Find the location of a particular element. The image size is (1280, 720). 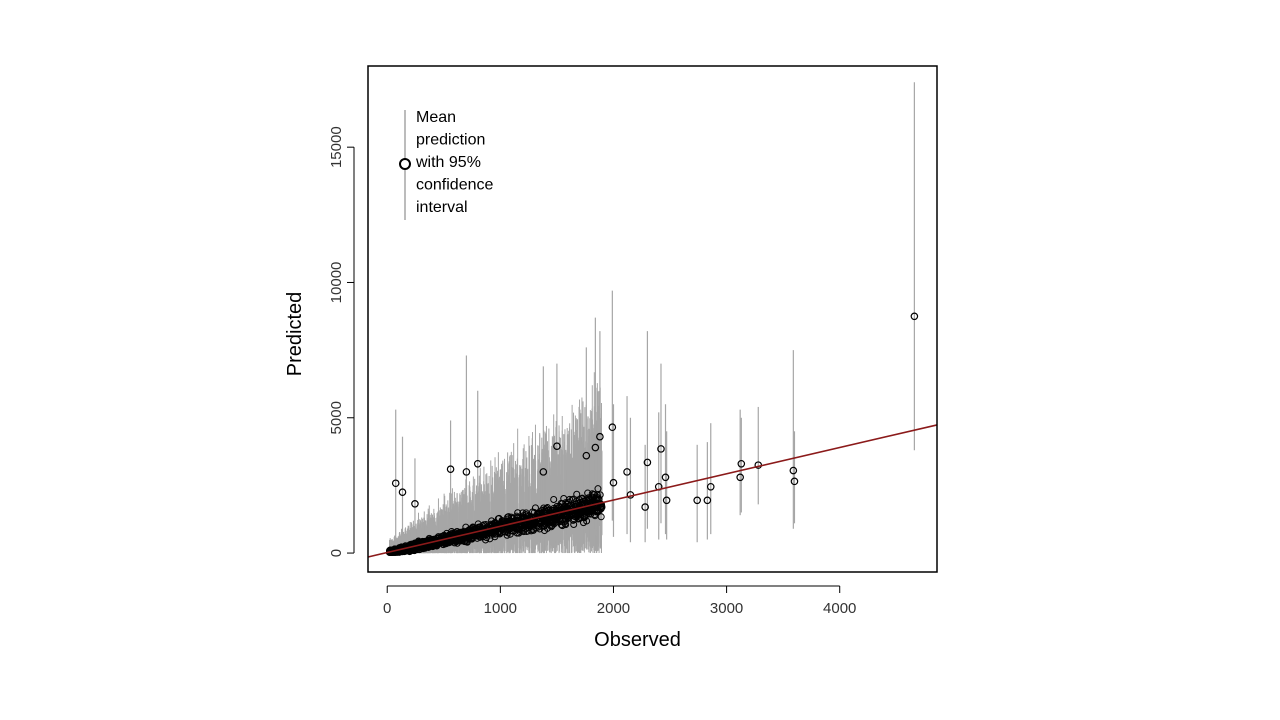

fit-line-group is located at coordinates (652, 491).